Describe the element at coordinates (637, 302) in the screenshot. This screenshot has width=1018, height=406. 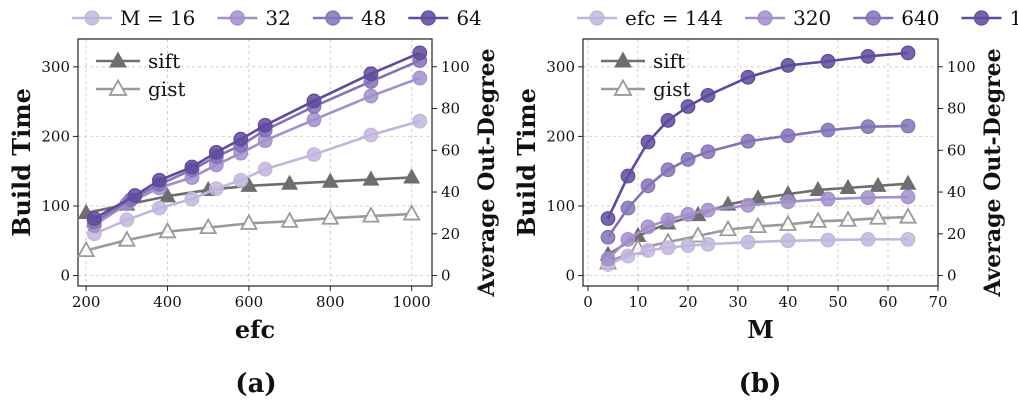
I see `x-tick-label: 10` at that location.